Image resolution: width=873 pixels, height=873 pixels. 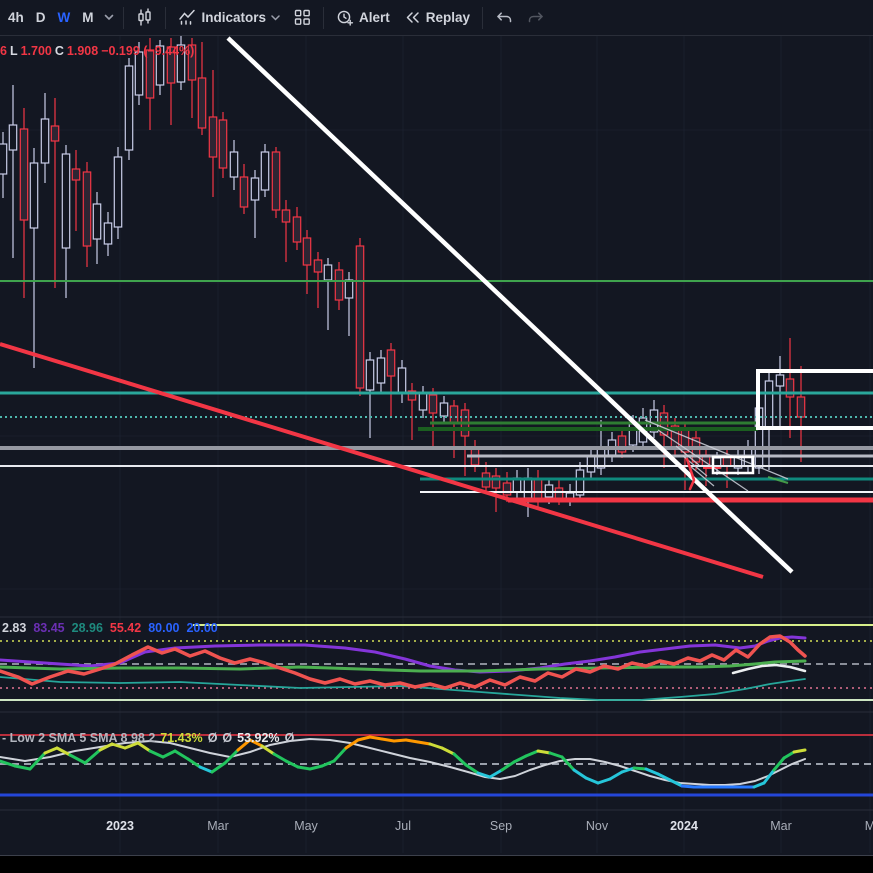 I want to click on top-toolbar: 4h D W M, so click(x=436, y=18).